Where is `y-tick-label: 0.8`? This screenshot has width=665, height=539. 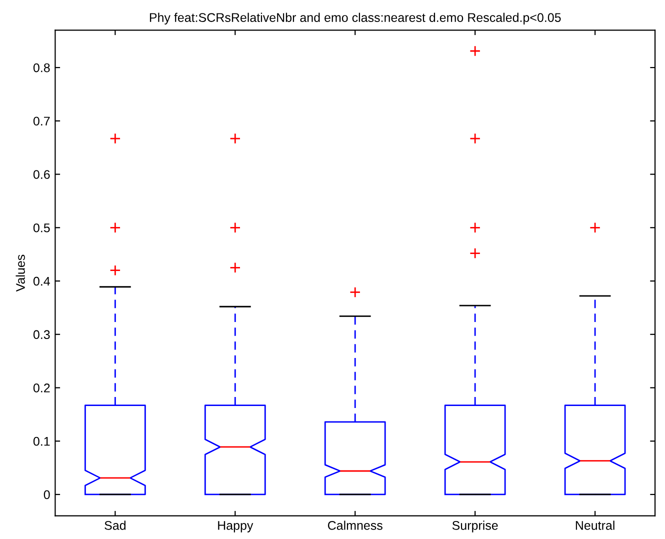
y-tick-label: 0.8 is located at coordinates (41, 67).